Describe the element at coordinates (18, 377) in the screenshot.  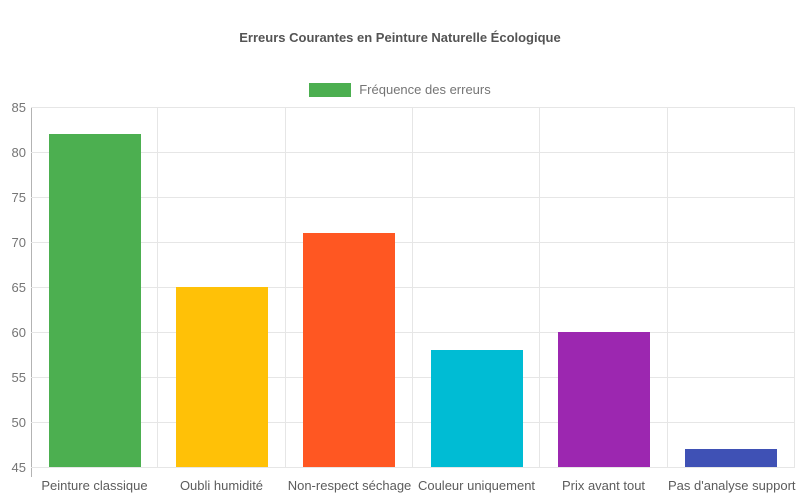
I see `y-tick-label-55: 55` at that location.